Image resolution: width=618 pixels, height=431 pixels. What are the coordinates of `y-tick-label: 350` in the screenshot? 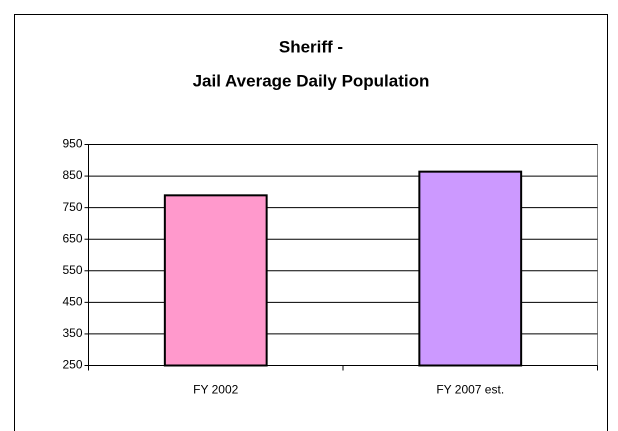 It's located at (72, 333).